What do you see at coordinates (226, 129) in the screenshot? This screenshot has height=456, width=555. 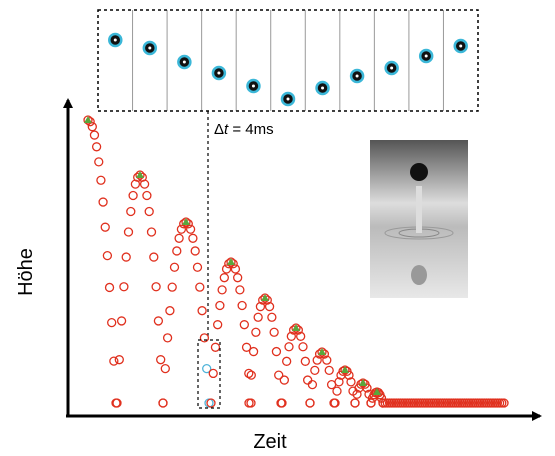 I see `variable: t` at bounding box center [226, 129].